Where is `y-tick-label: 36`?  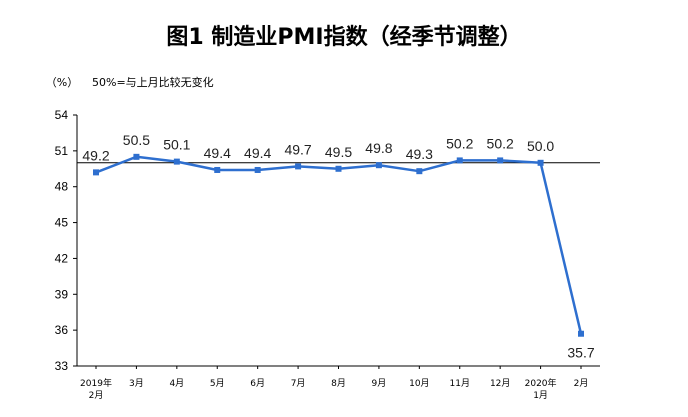
y-tick-label: 36 is located at coordinates (62, 330).